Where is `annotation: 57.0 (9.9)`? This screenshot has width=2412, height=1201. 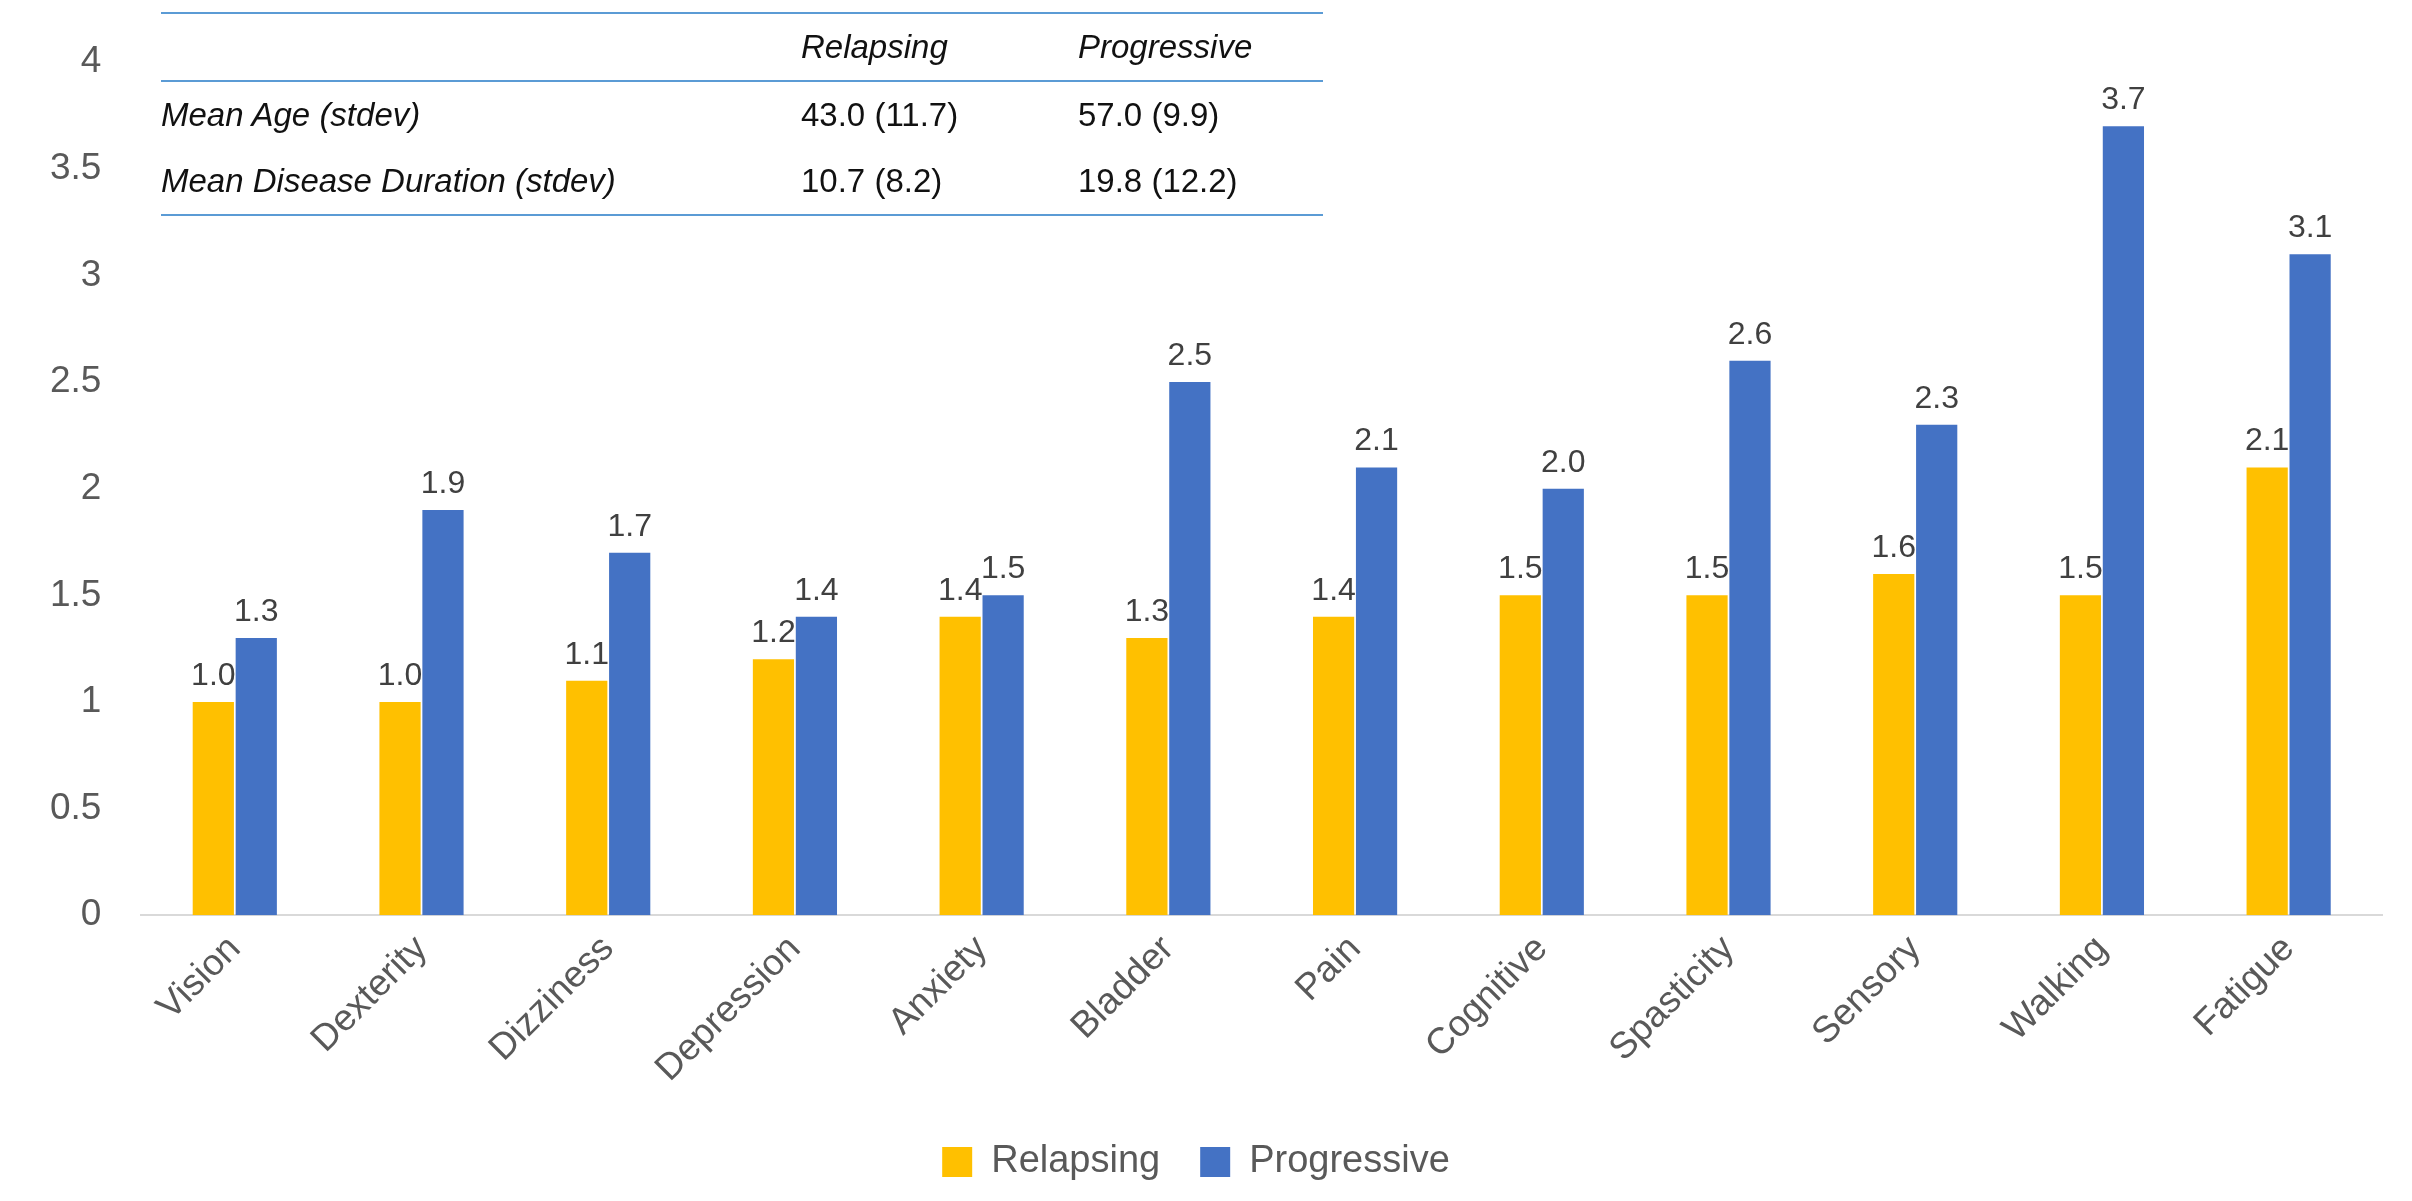
annotation: 57.0 (9.9) is located at coordinates (1149, 115).